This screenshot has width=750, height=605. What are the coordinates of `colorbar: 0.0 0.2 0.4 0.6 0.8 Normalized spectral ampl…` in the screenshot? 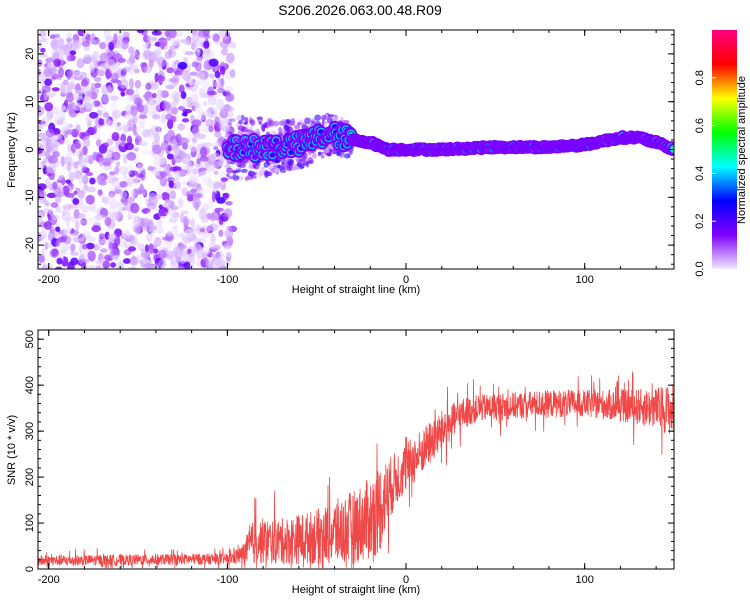 It's located at (721, 153).